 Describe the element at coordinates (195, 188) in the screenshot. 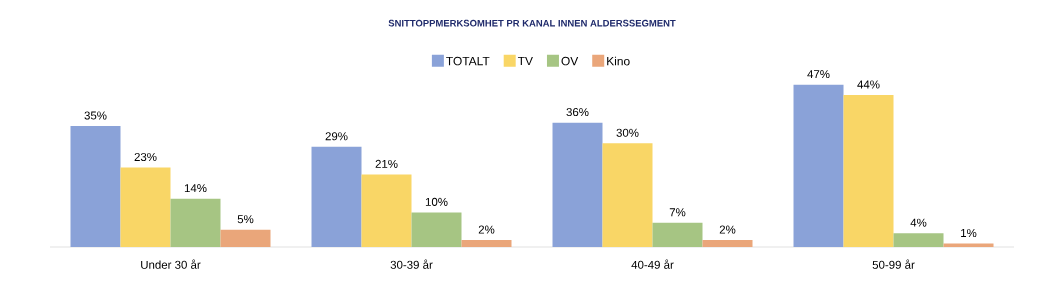

I see `data-label: 14%` at that location.